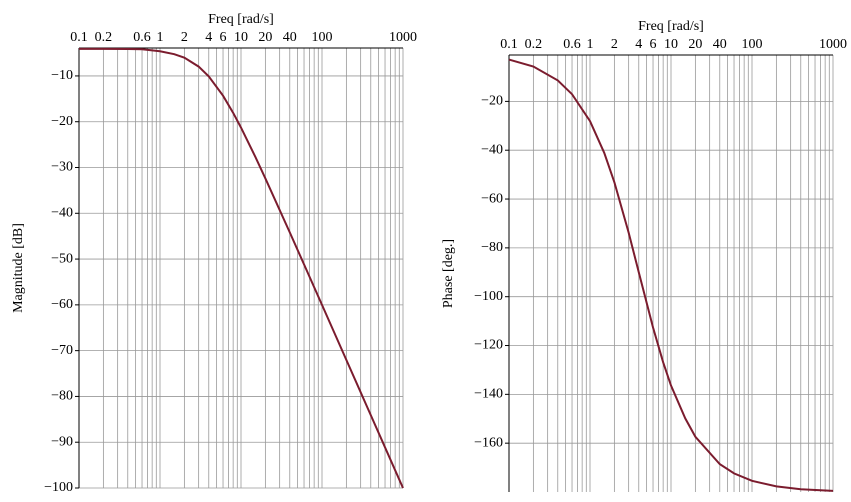 The image size is (851, 502). What do you see at coordinates (18, 268) in the screenshot?
I see `y-axis-label: Magnitude [dB]` at bounding box center [18, 268].